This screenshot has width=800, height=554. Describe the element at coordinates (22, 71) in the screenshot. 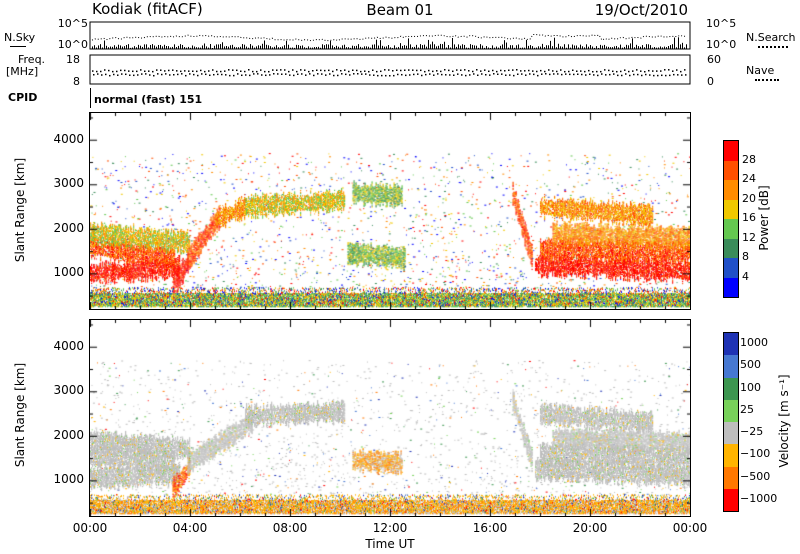

I see `freq-label-line2: [MHz]` at that location.